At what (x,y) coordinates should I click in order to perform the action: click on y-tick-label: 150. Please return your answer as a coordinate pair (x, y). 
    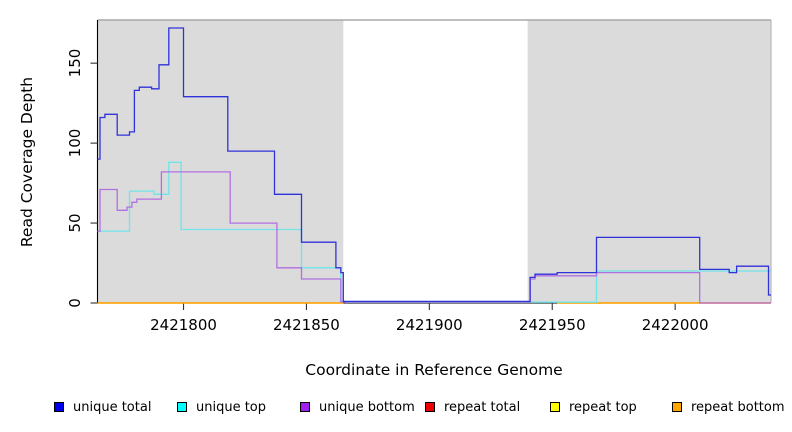
    Looking at the image, I should click on (75, 63).